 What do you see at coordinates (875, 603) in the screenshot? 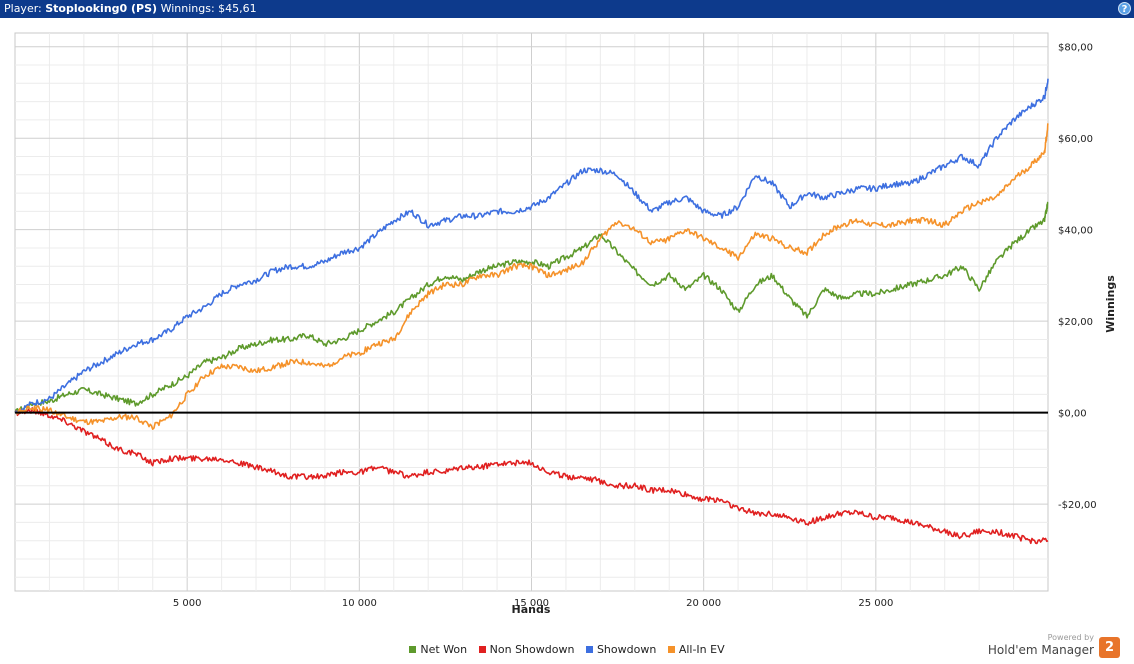
I see `x-tick-label: 25 000` at bounding box center [875, 603].